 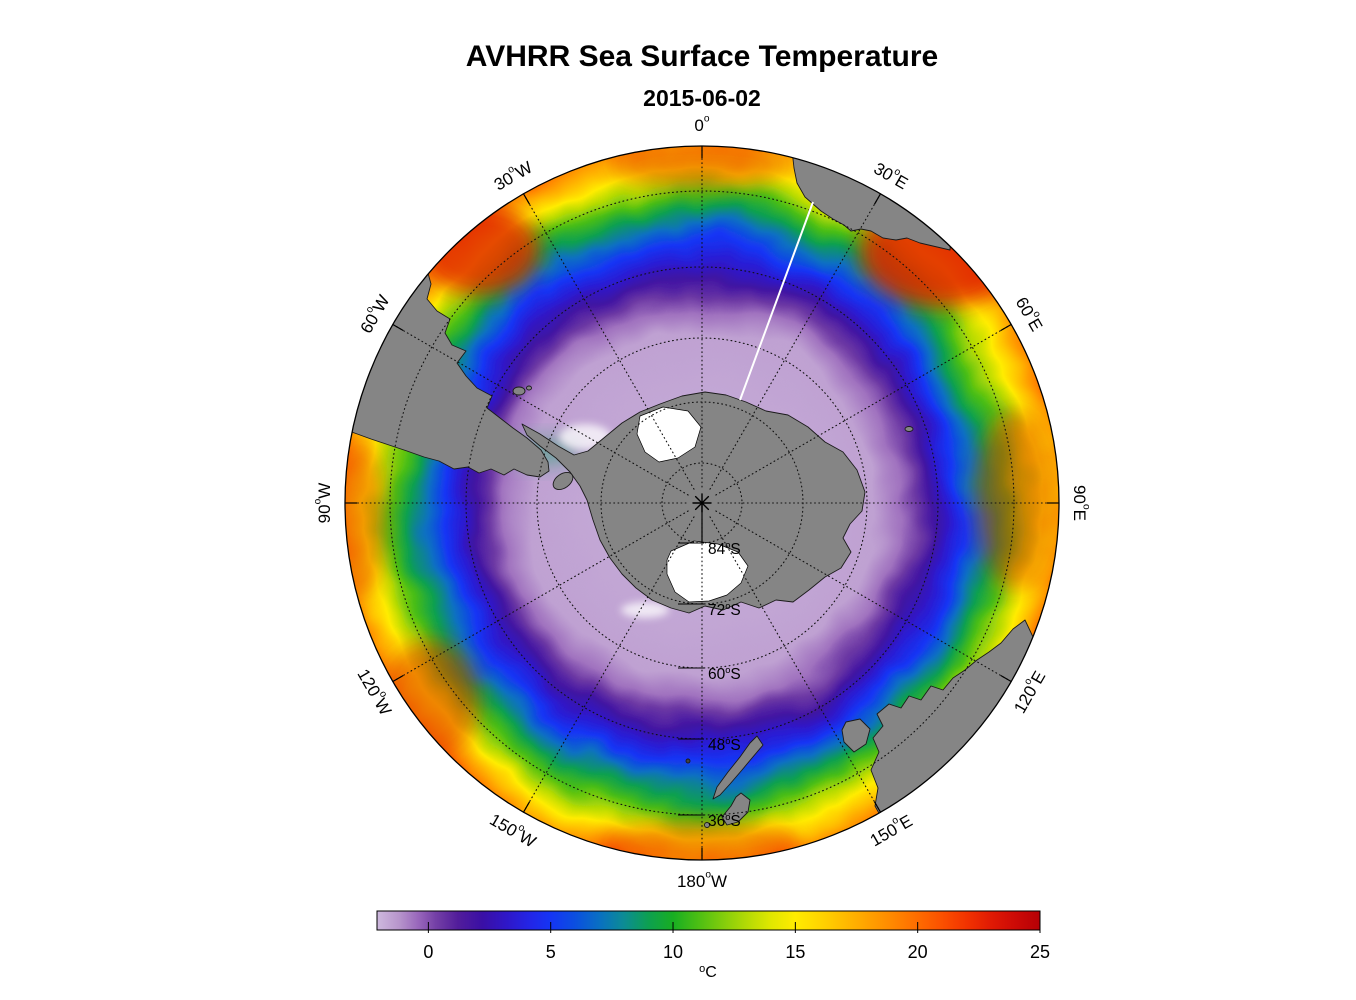 I want to click on island-stewart, so click(x=707, y=825).